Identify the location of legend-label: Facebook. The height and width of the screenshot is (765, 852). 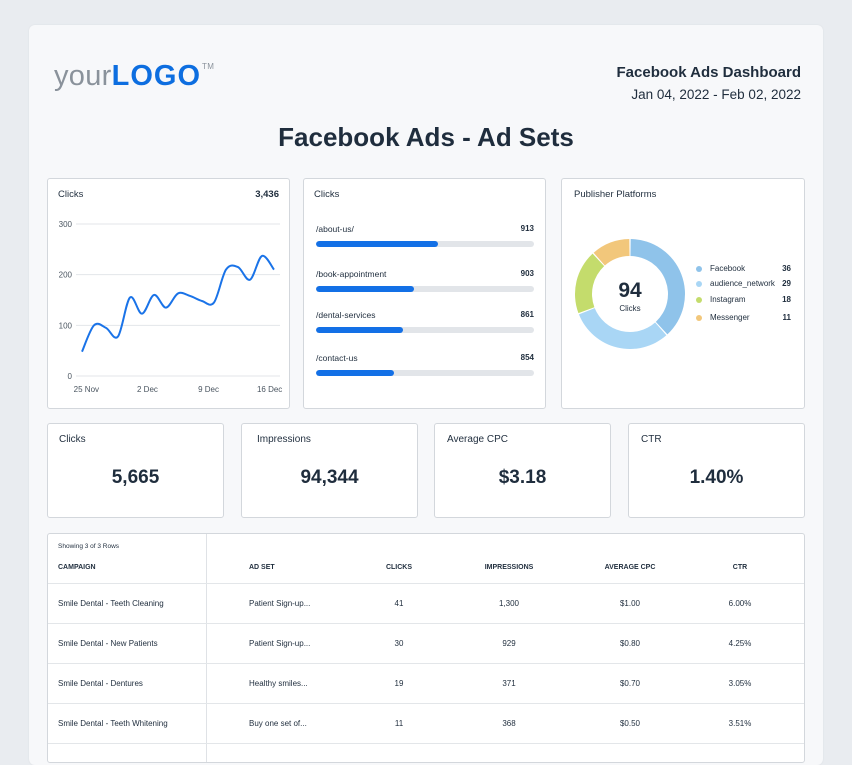
(728, 268).